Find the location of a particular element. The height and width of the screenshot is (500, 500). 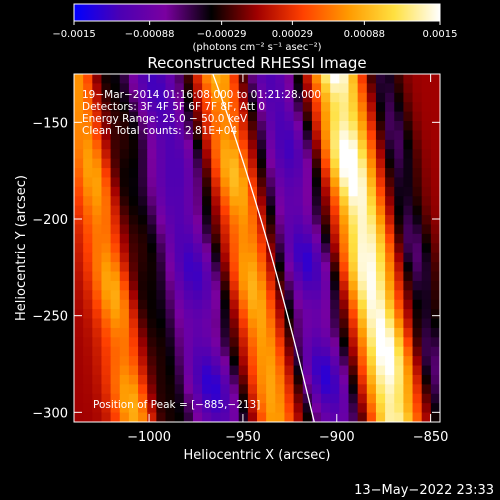

x-axis-title: Heliocentric X (arcsec) is located at coordinates (257, 455).